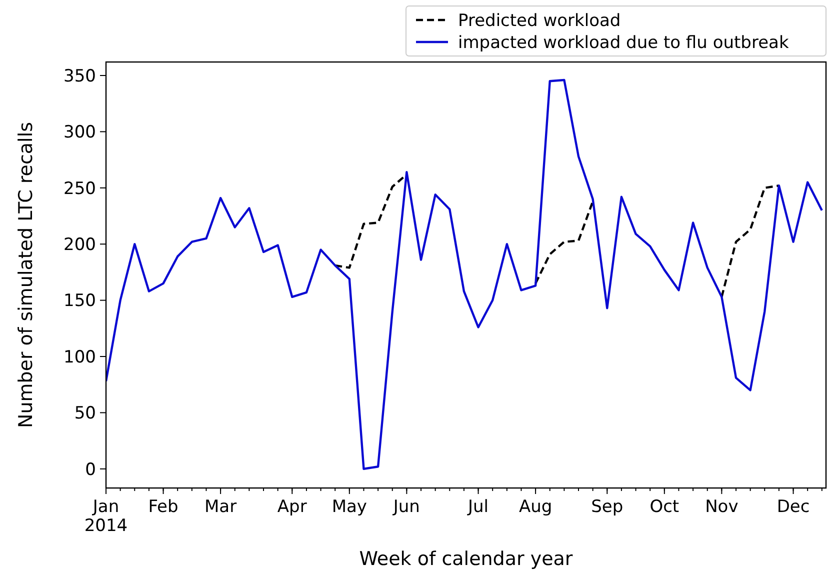  Describe the element at coordinates (80, 301) in the screenshot. I see `y-tick-label: 150` at that location.